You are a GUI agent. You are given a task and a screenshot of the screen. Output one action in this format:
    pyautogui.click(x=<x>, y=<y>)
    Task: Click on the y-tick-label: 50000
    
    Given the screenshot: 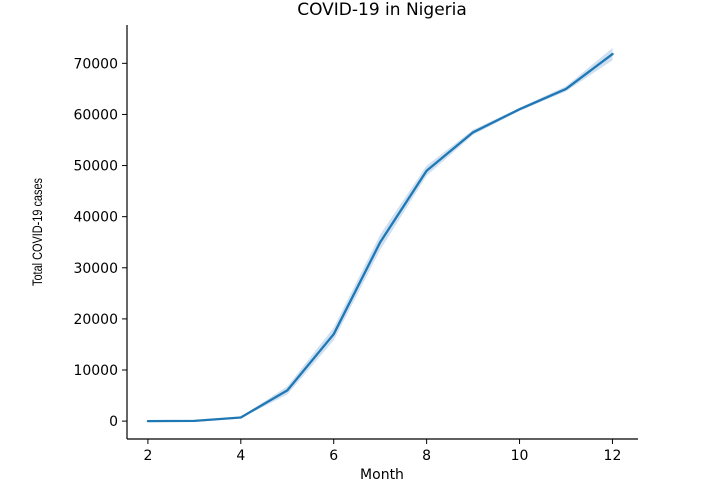 What is the action you would take?
    pyautogui.click(x=95, y=167)
    